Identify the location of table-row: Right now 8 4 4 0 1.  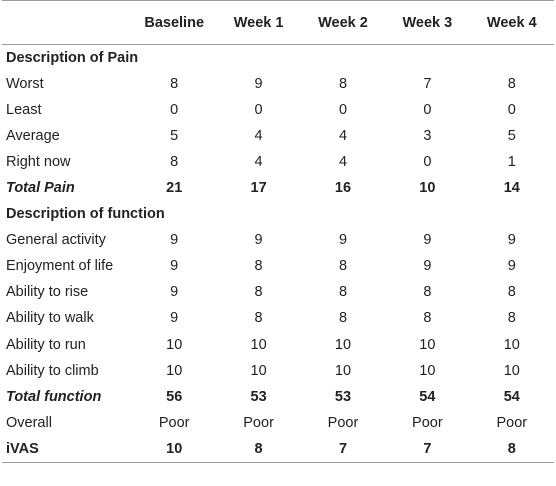
(278, 162).